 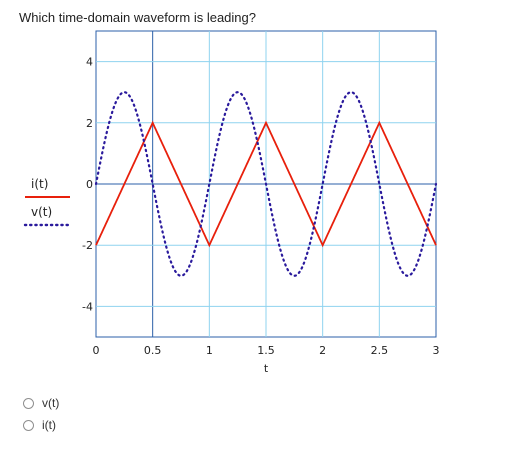 I want to click on answer-options: v(t) i(t), so click(x=41, y=414).